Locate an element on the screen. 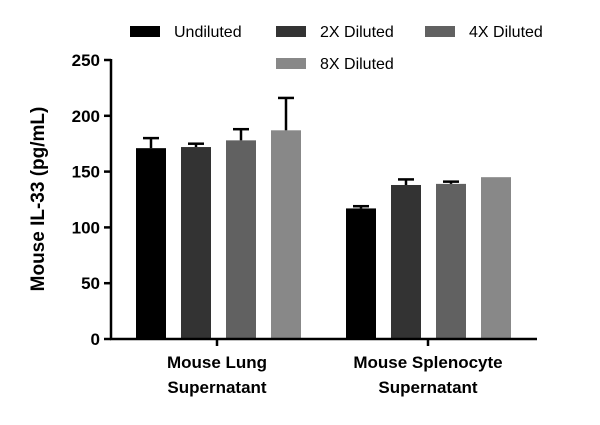 The width and height of the screenshot is (600, 425). x-category-label-0-line-1: Supernatant is located at coordinates (217, 387).